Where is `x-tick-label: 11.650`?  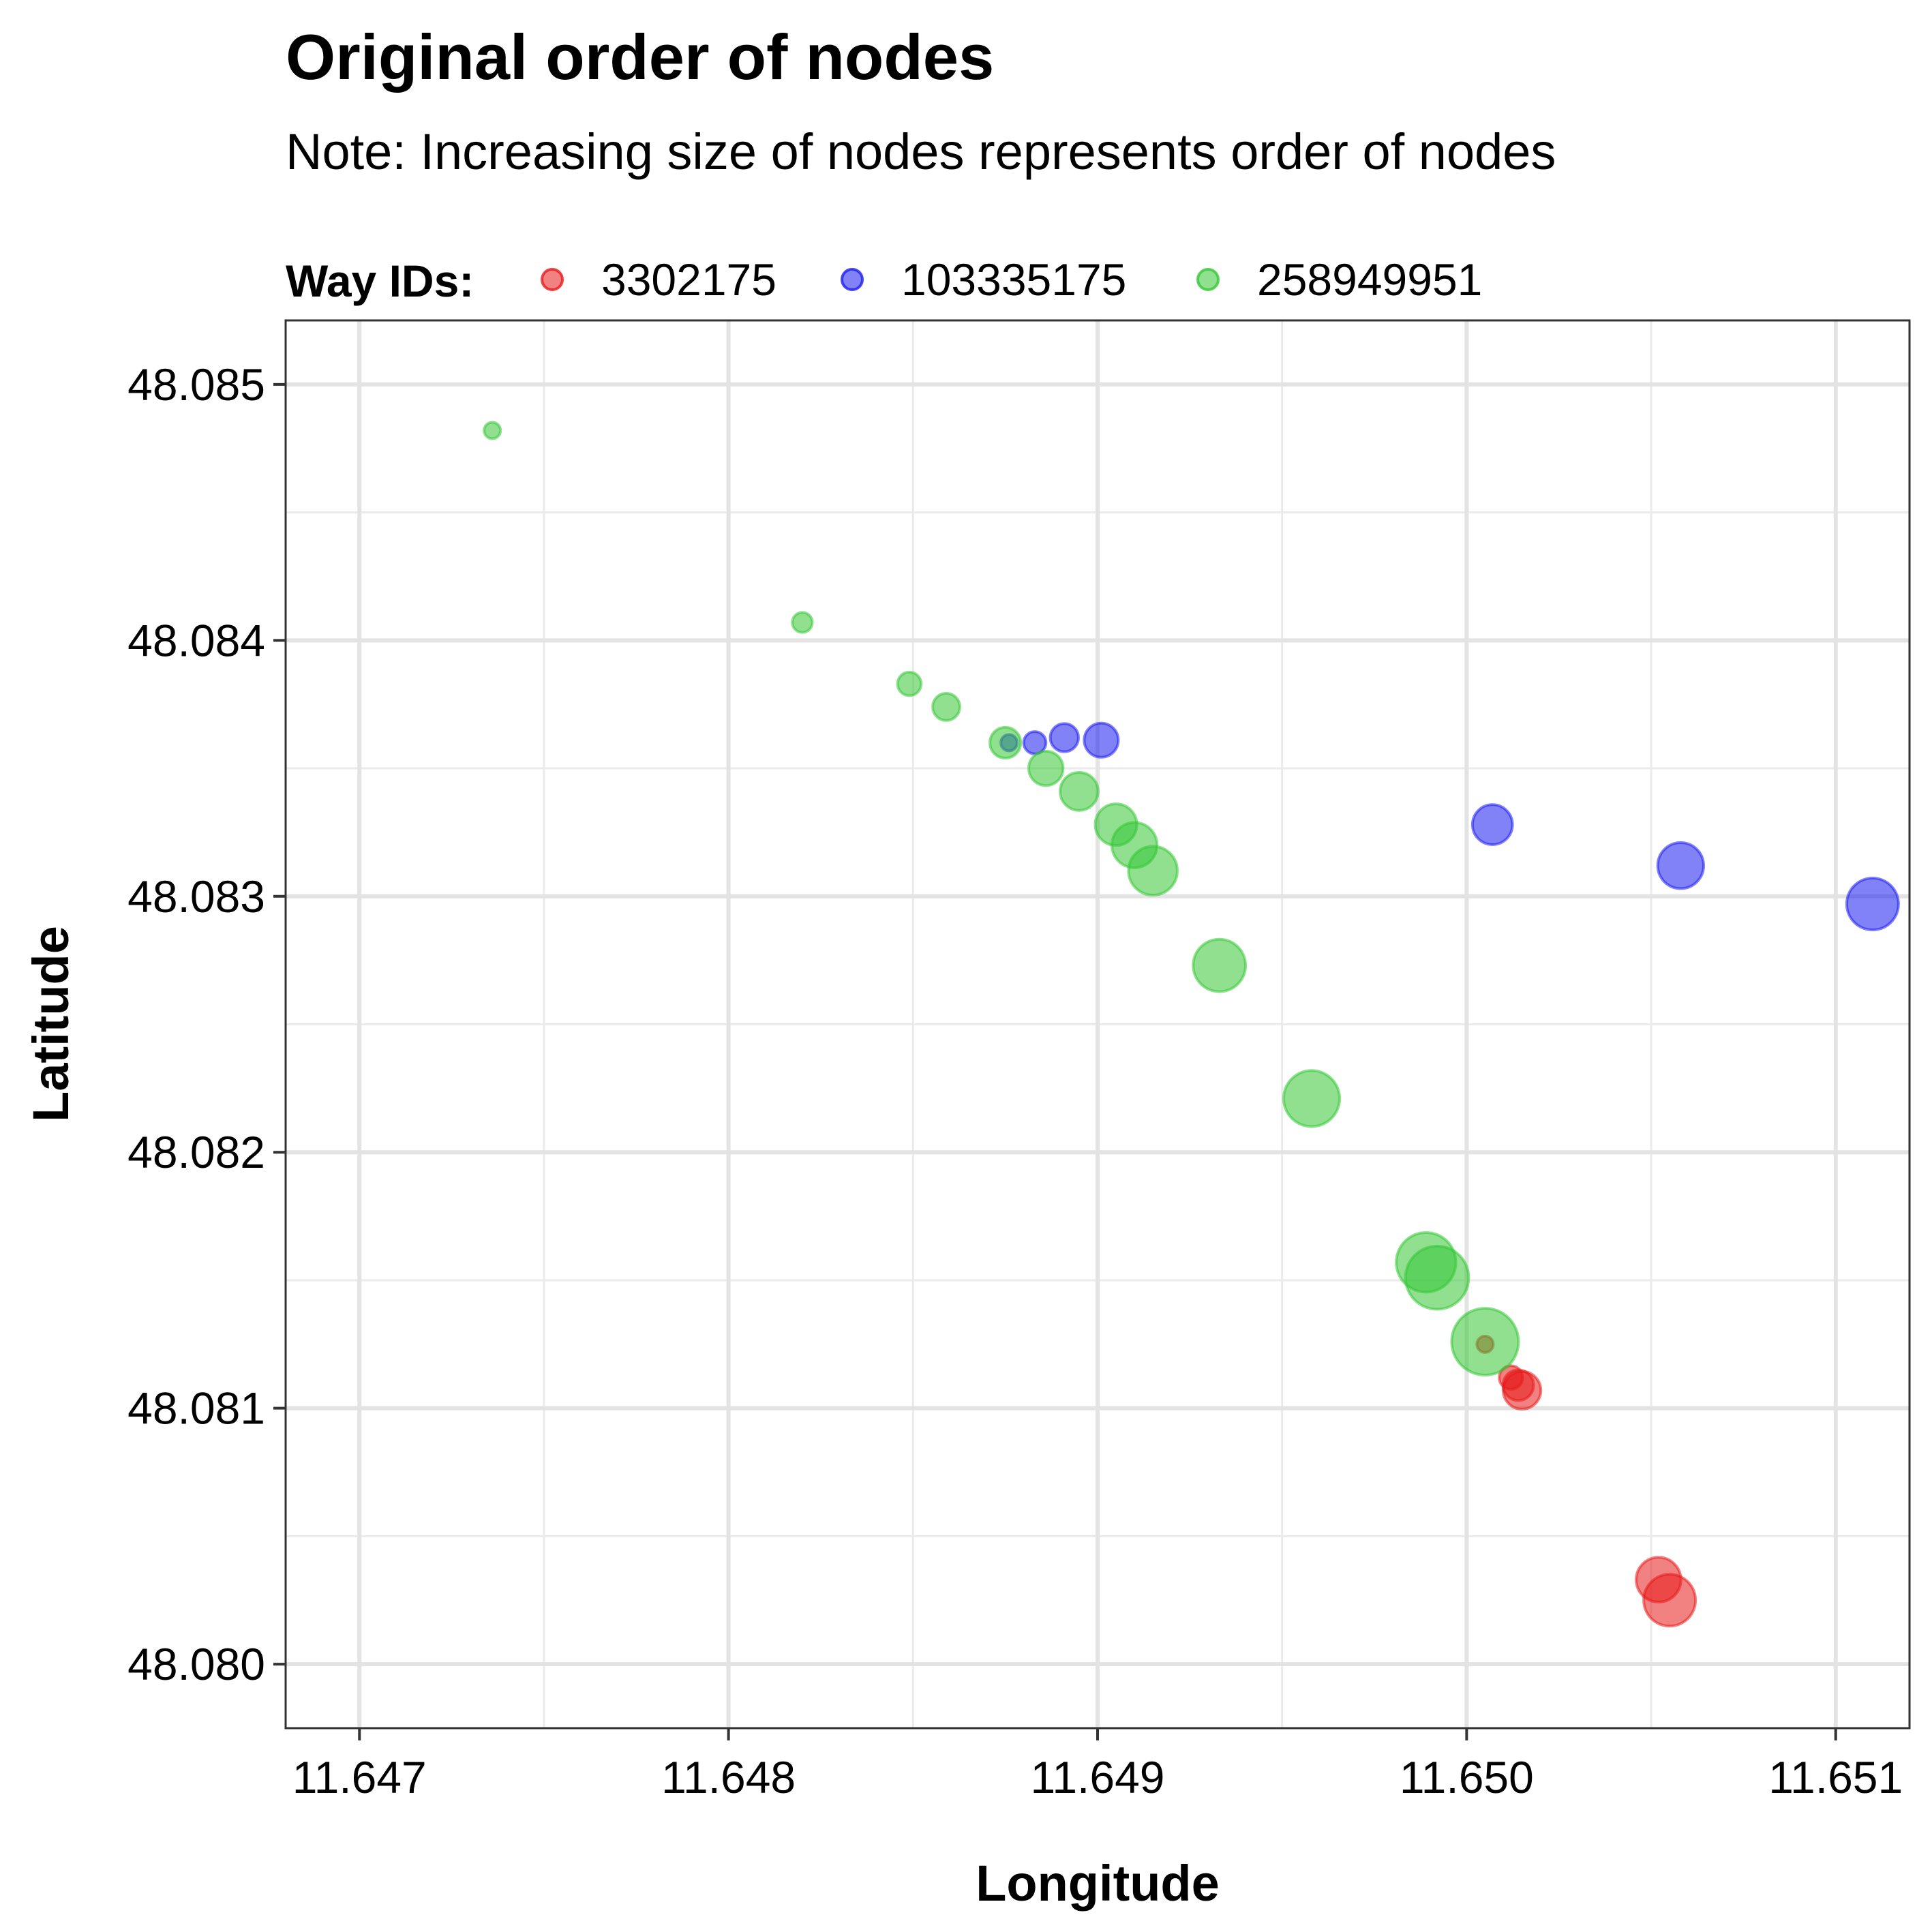 x-tick-label: 11.650 is located at coordinates (1467, 1777).